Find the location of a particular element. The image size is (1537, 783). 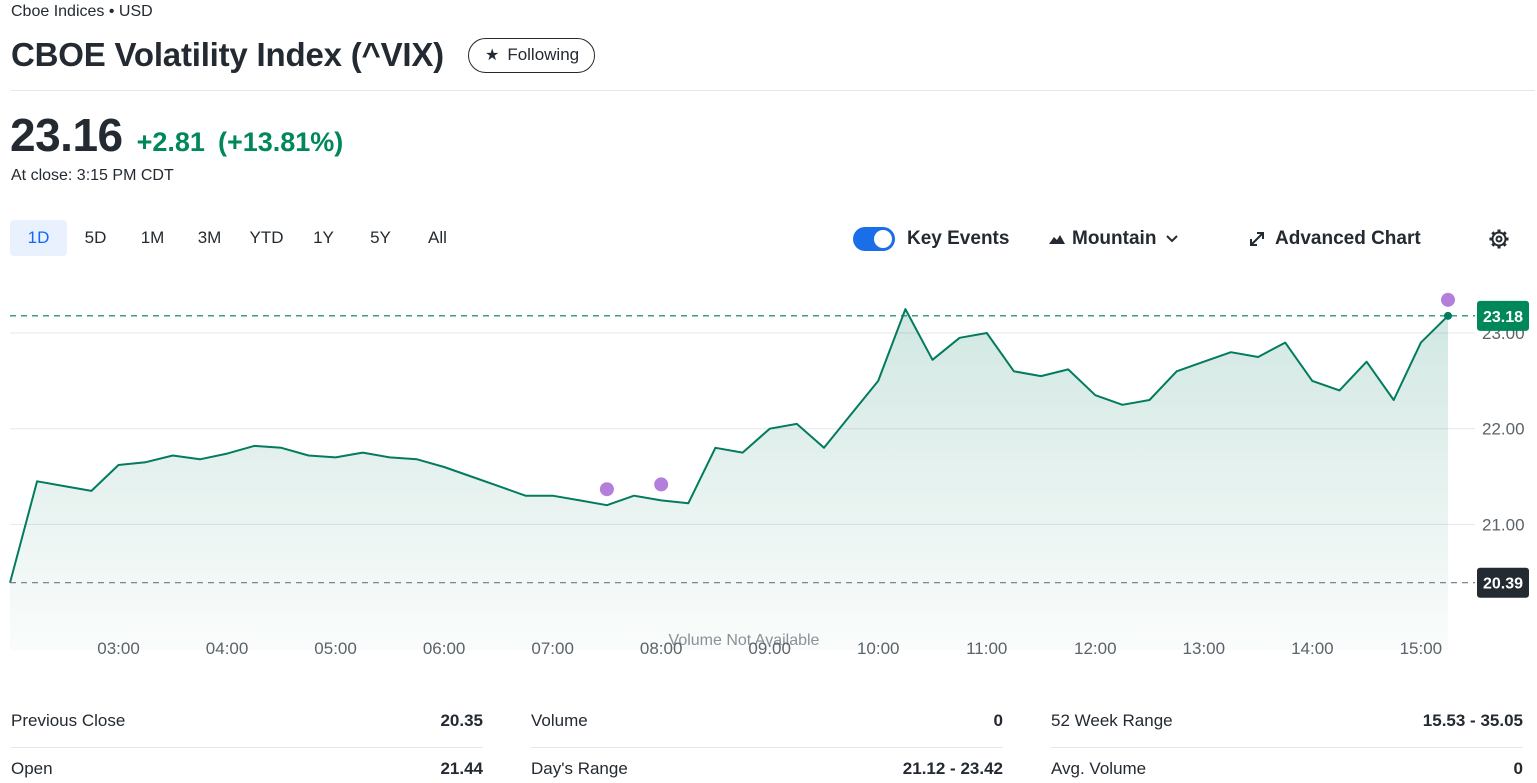

gear-icon is located at coordinates (1499, 239).